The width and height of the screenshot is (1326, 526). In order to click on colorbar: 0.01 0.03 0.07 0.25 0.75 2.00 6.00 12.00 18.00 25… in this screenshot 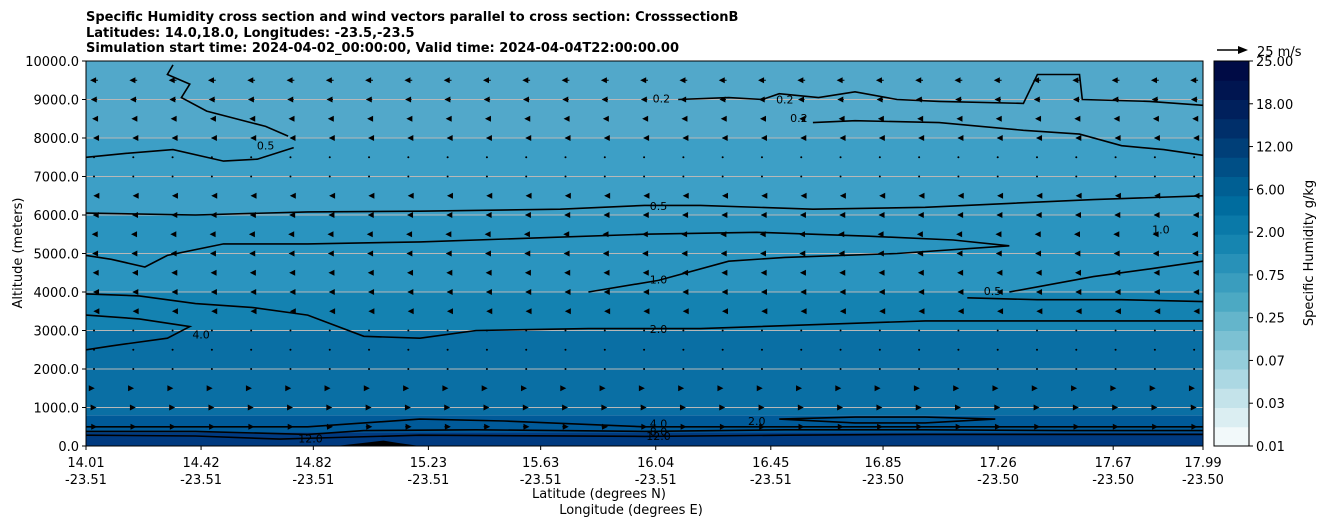, I will do `click(1253, 255)`.